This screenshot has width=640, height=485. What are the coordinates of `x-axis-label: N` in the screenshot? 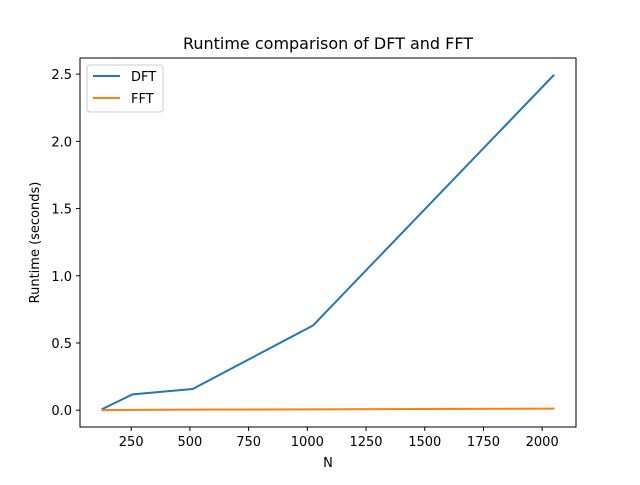 It's located at (328, 463).